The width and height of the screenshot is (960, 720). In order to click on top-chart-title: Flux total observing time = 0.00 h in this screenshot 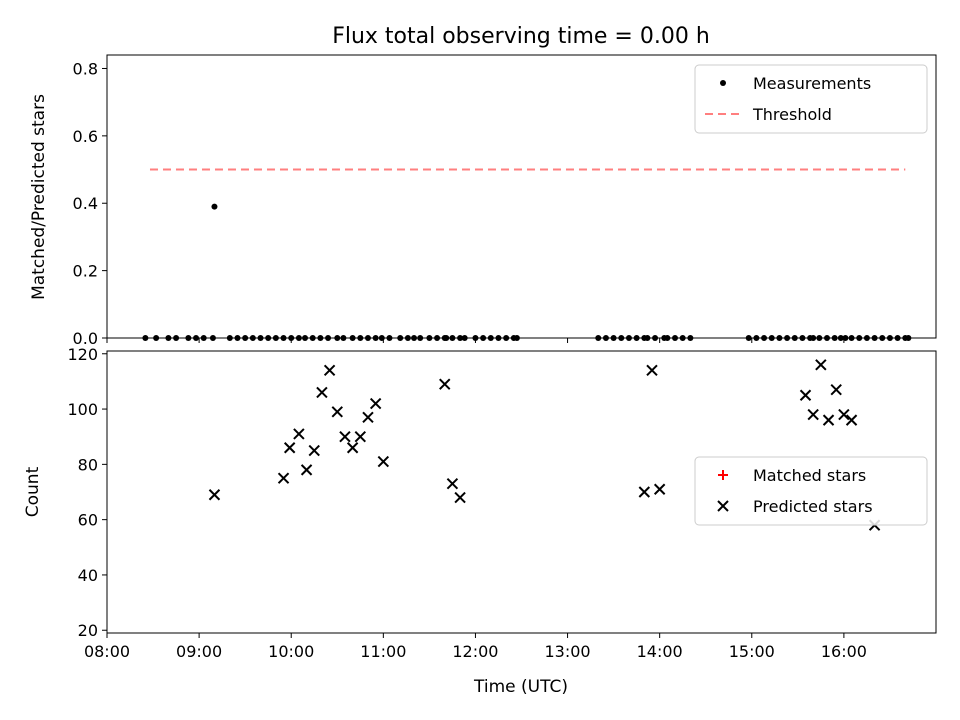, I will do `click(521, 36)`.